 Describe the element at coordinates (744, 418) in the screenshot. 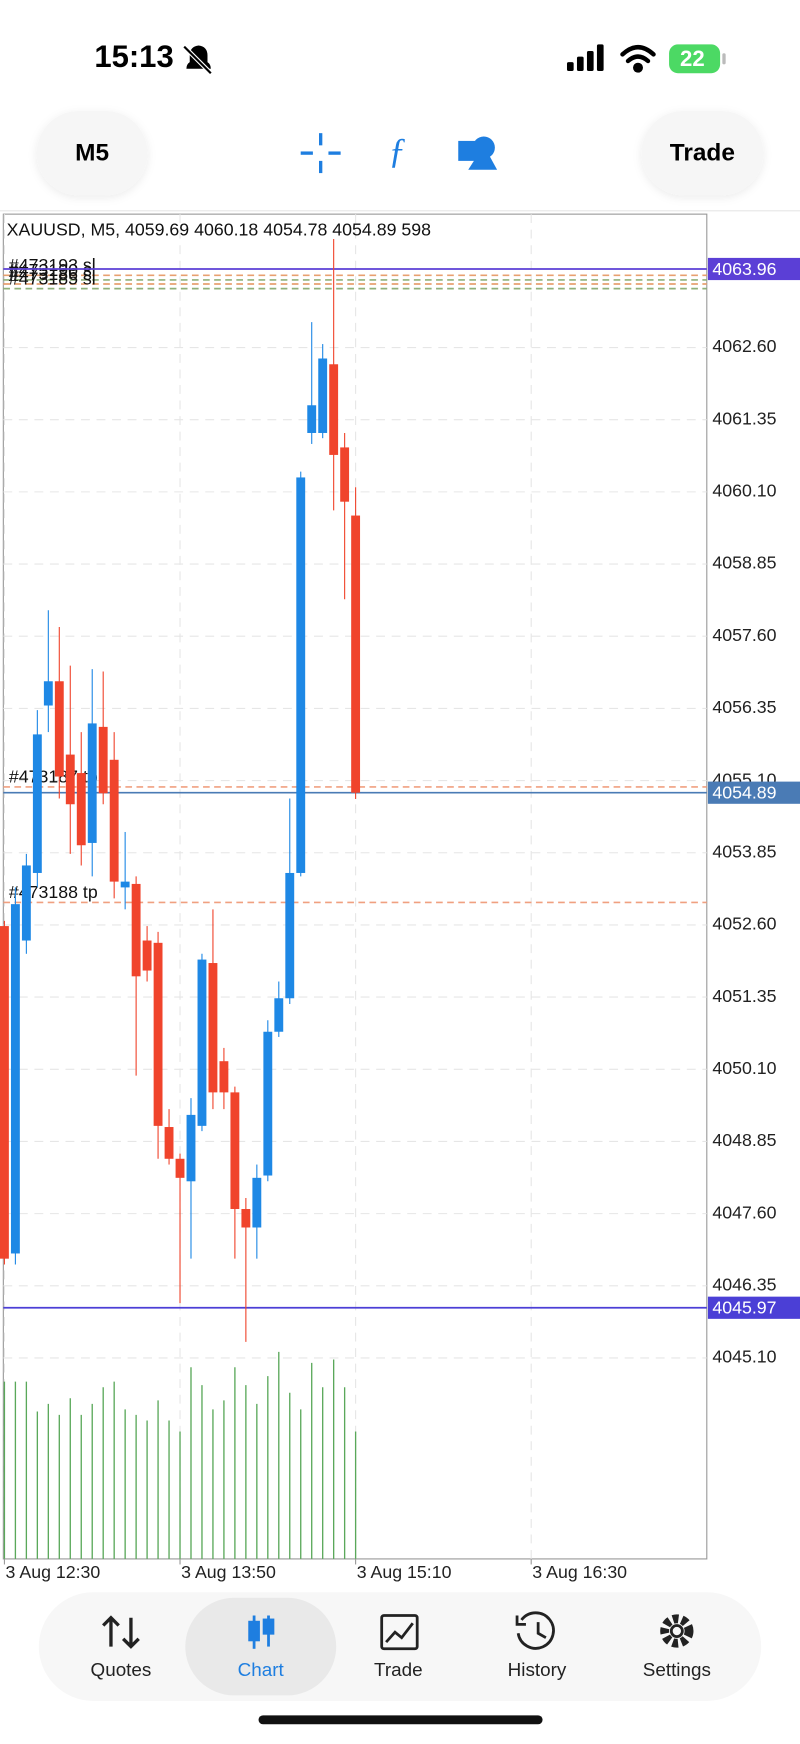

I see `y-tick-label: 4061.35` at that location.